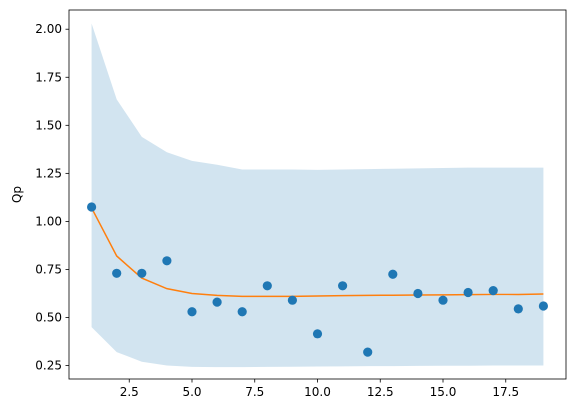 The width and height of the screenshot is (576, 413). What do you see at coordinates (48, 269) in the screenshot?
I see `y-tick-label: 0.75` at bounding box center [48, 269].